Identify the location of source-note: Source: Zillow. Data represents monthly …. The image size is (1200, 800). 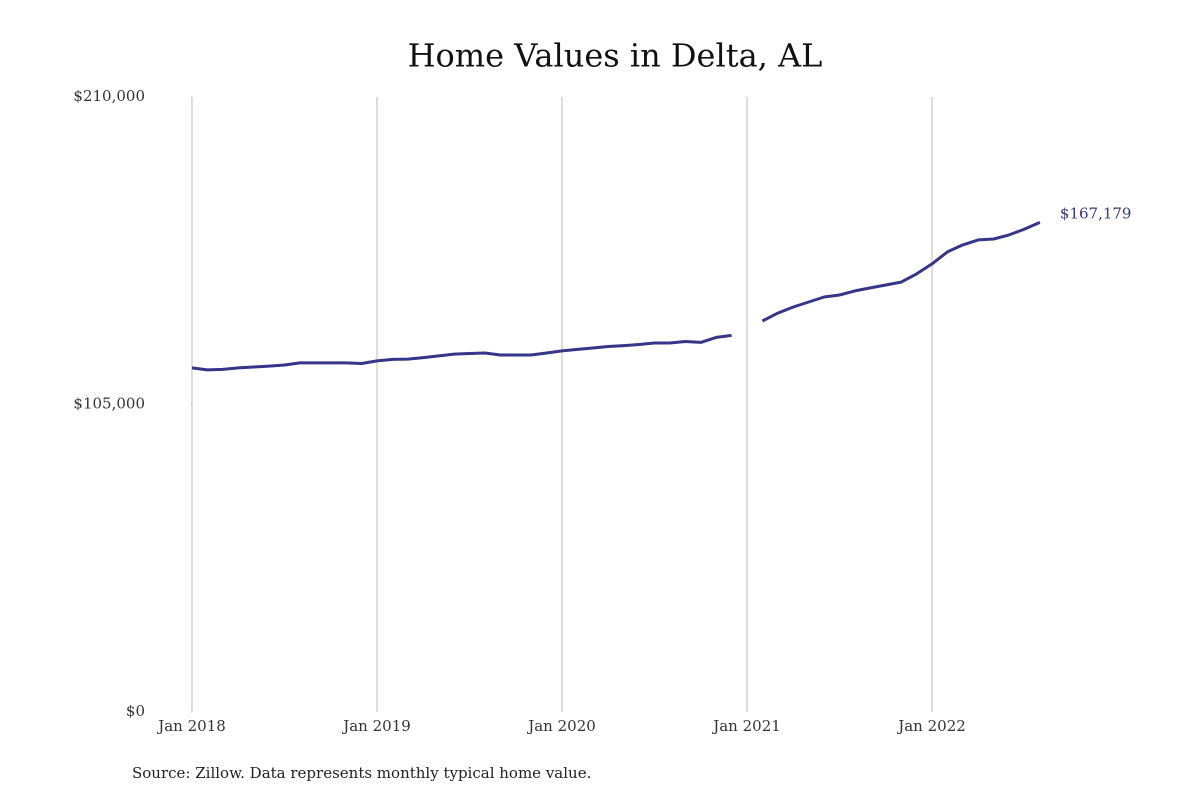
(361, 773).